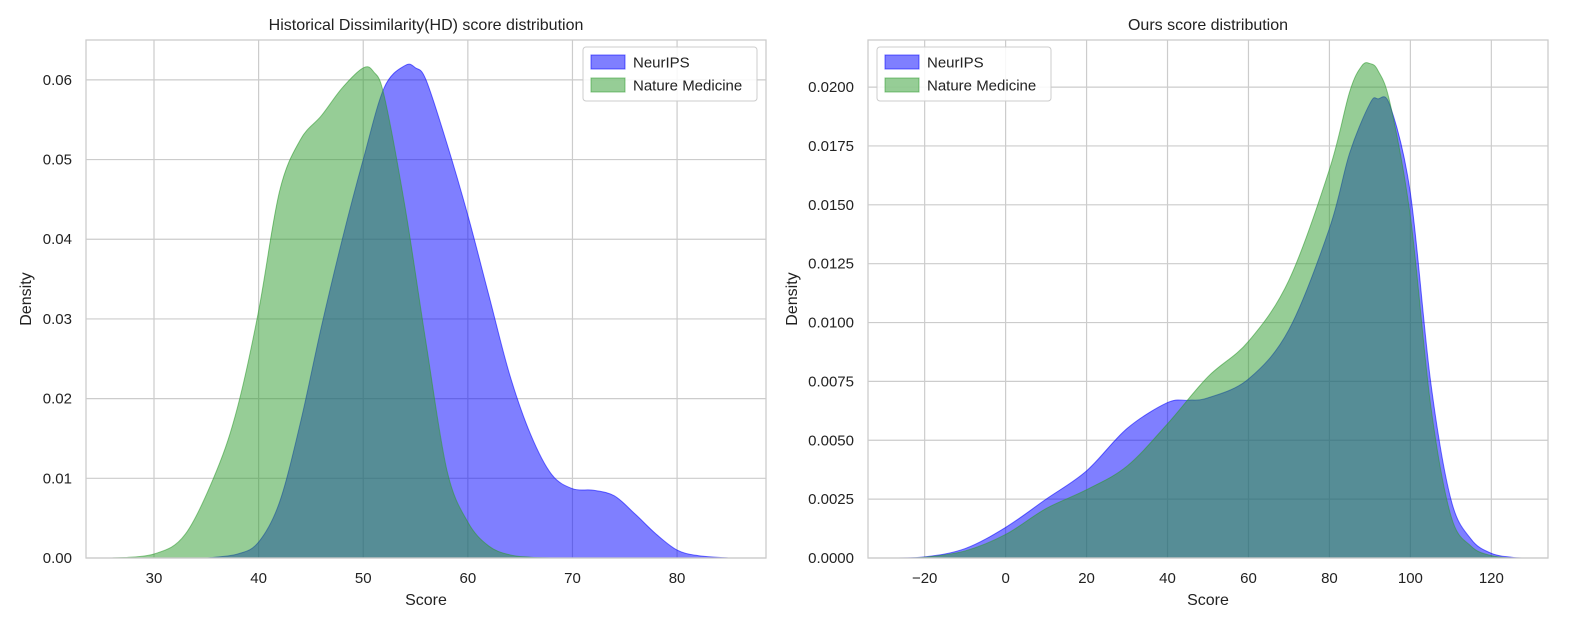 This screenshot has width=1578, height=631. I want to click on x-tick-label: −20, so click(924, 578).